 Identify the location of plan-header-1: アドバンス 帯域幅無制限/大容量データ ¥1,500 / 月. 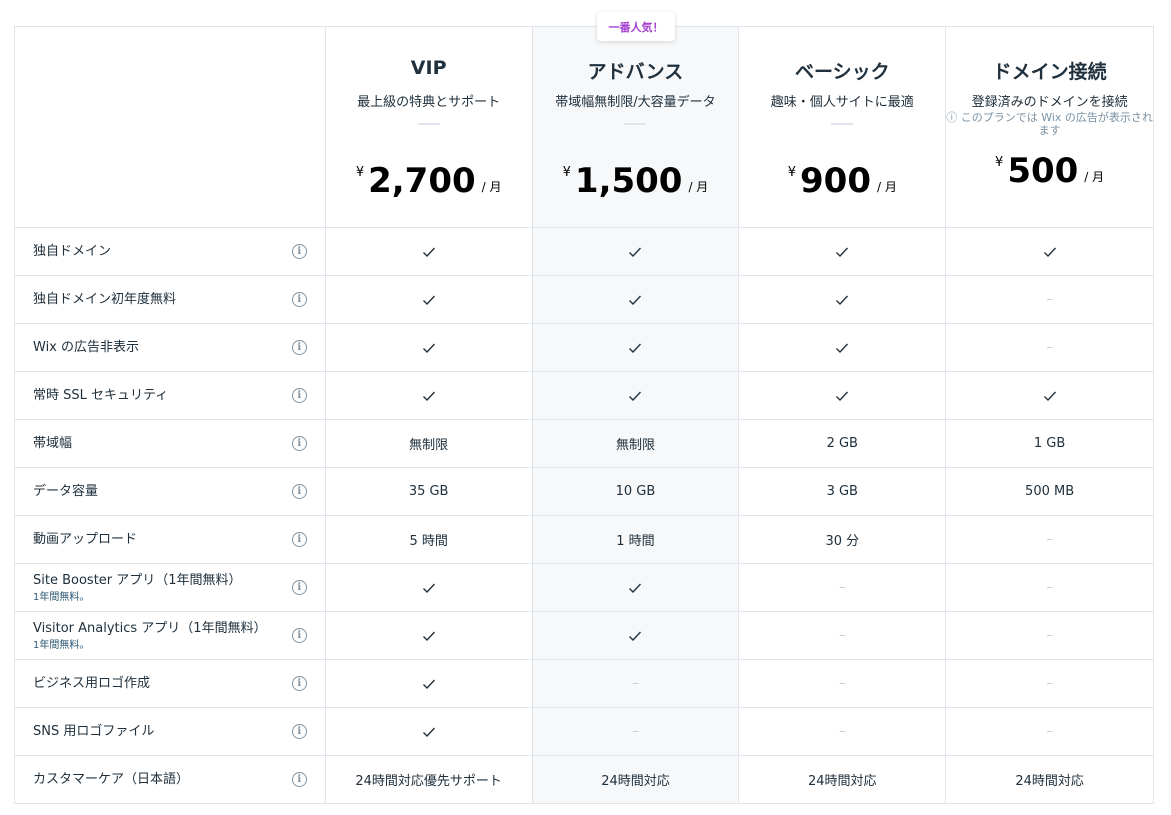
(636, 127).